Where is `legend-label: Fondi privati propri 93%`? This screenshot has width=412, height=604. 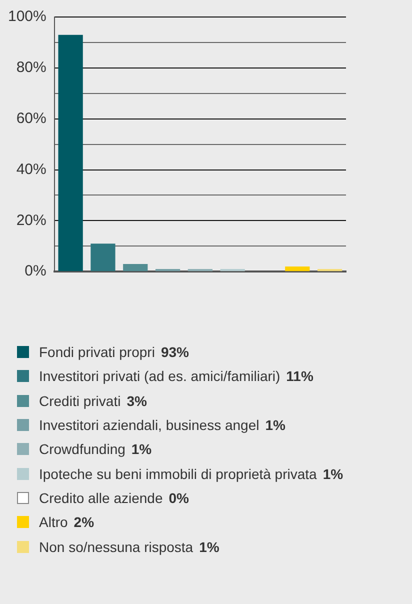
legend-label: Fondi privati propri 93% is located at coordinates (114, 352).